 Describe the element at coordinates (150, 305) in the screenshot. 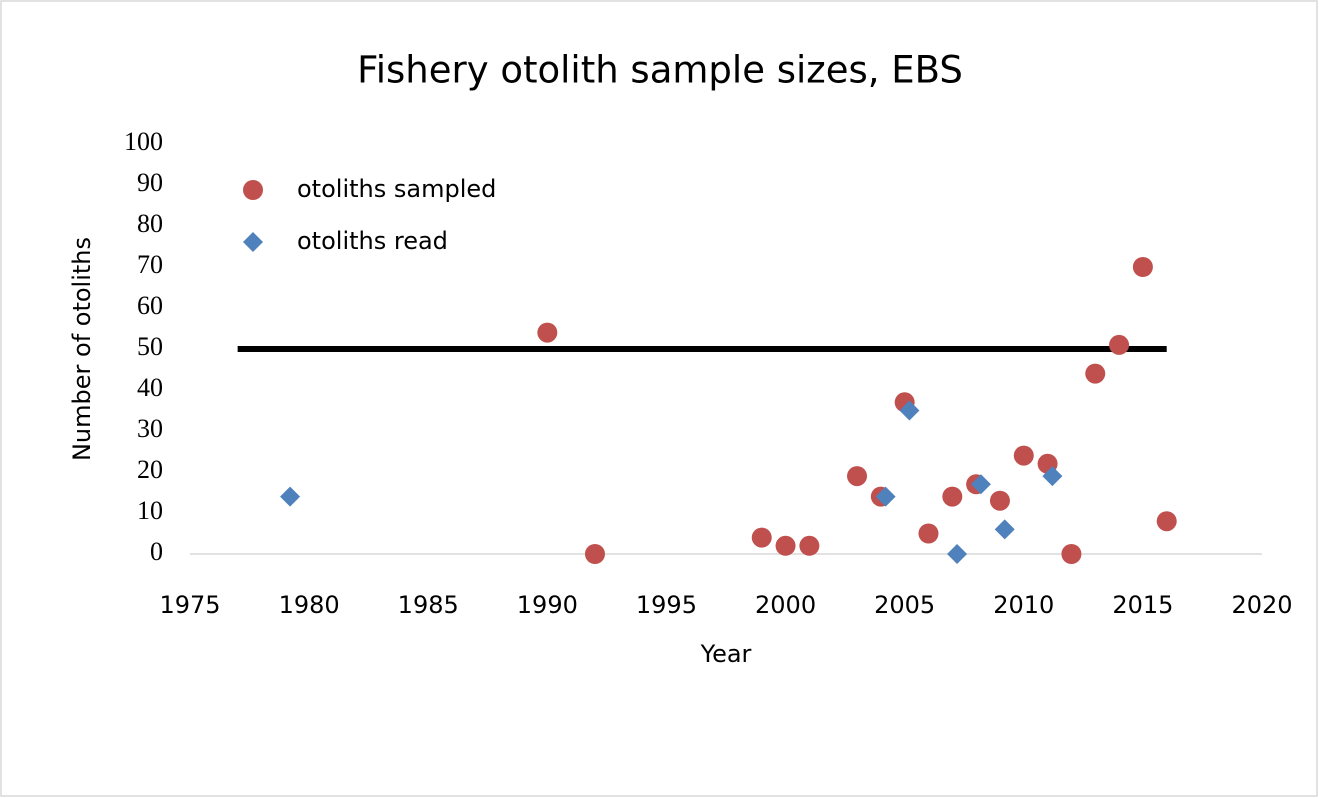

I see `y-tick-label: 60` at that location.